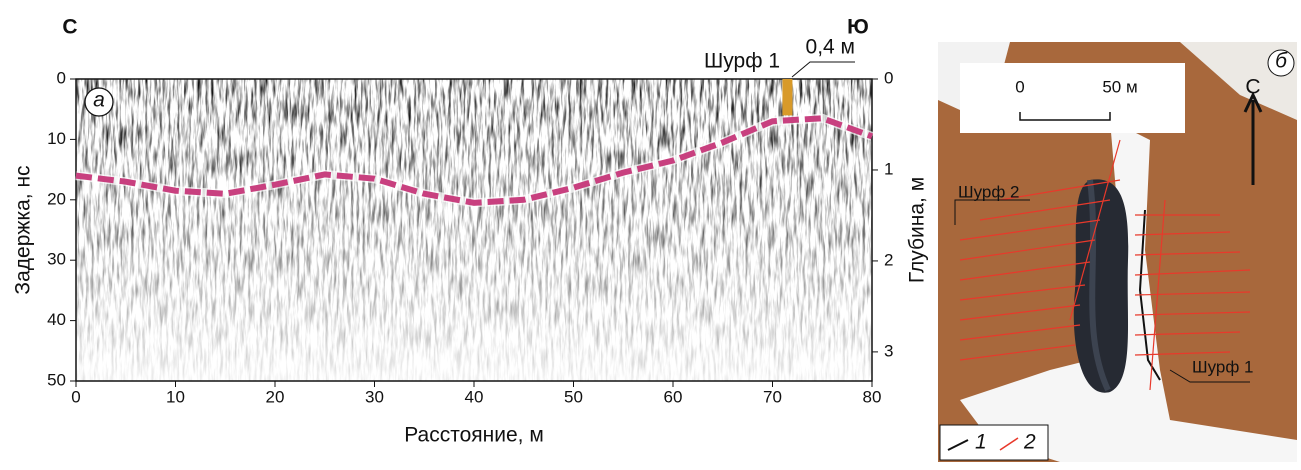 Image resolution: width=1301 pixels, height=470 pixels. What do you see at coordinates (75, 396) in the screenshot?
I see `x-tick-label: 0` at bounding box center [75, 396].